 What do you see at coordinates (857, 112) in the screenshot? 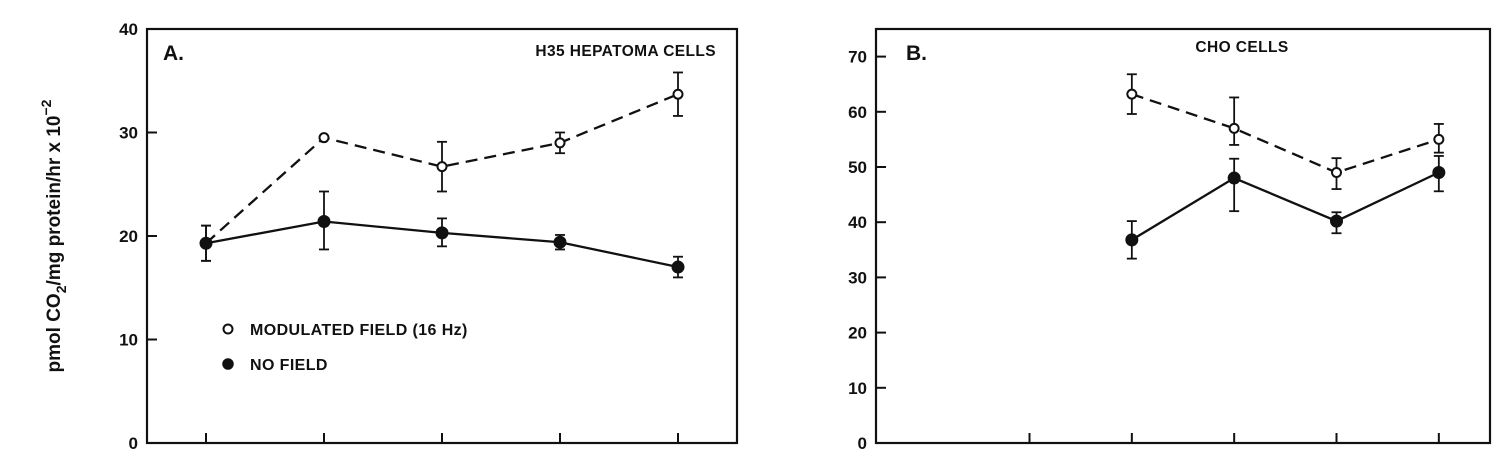
I see `panel-b-y-tick-label-60: 60` at bounding box center [857, 112].